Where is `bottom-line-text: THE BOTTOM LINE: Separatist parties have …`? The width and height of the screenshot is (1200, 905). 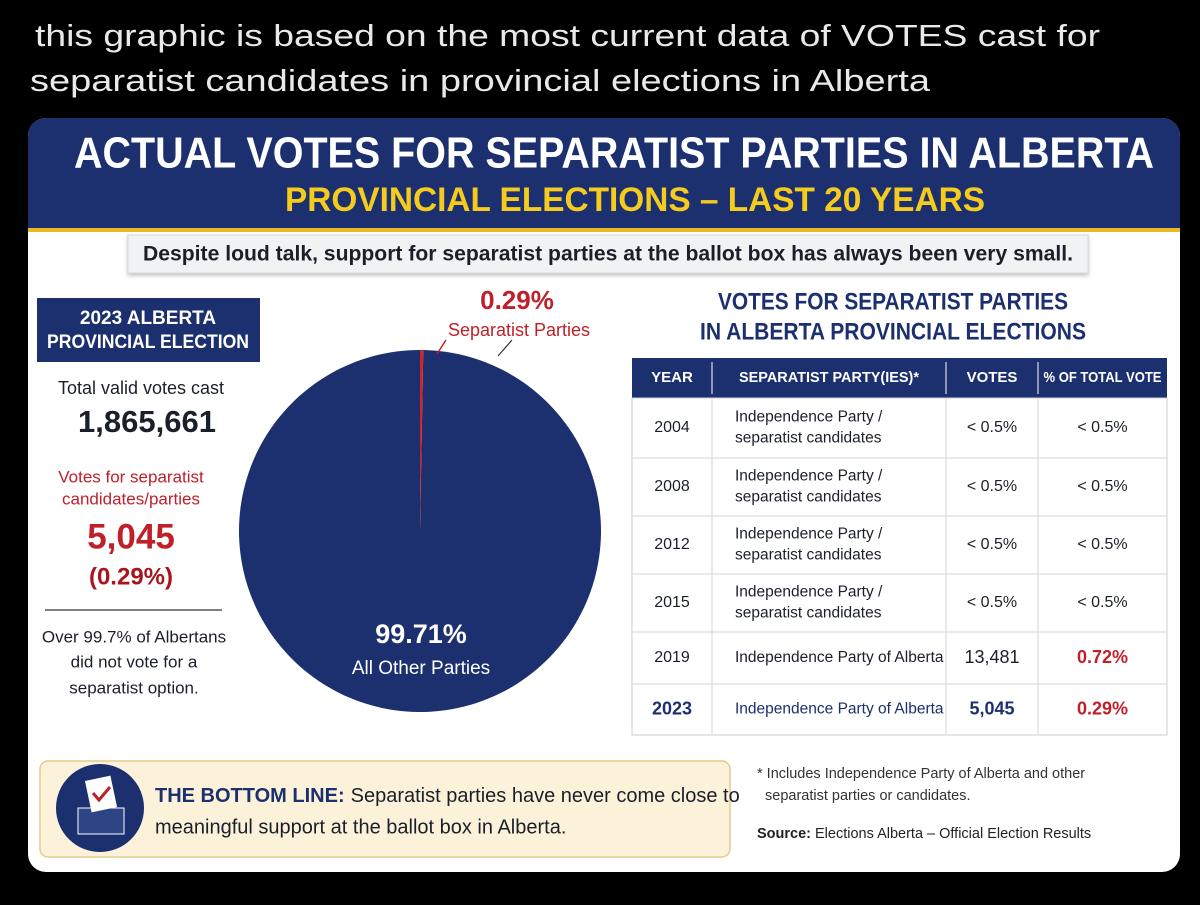
bottom-line-text: THE BOTTOM LINE: Separatist parties have … is located at coordinates (447, 796).